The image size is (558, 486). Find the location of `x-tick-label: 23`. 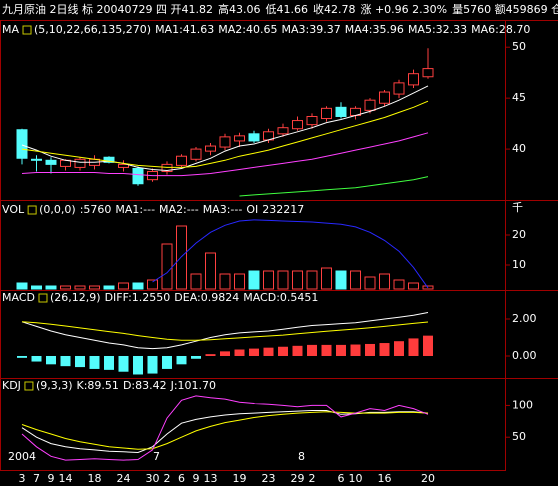

x-tick-label: 23 is located at coordinates (269, 478).